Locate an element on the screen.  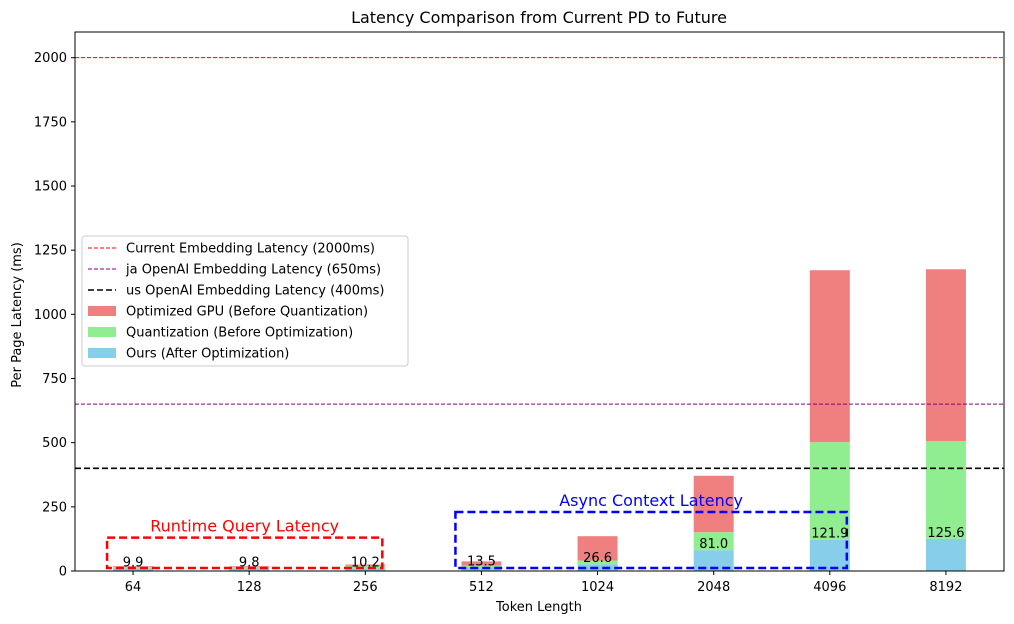
bar-quantization-before-optimization-2048 is located at coordinates (713, 541).